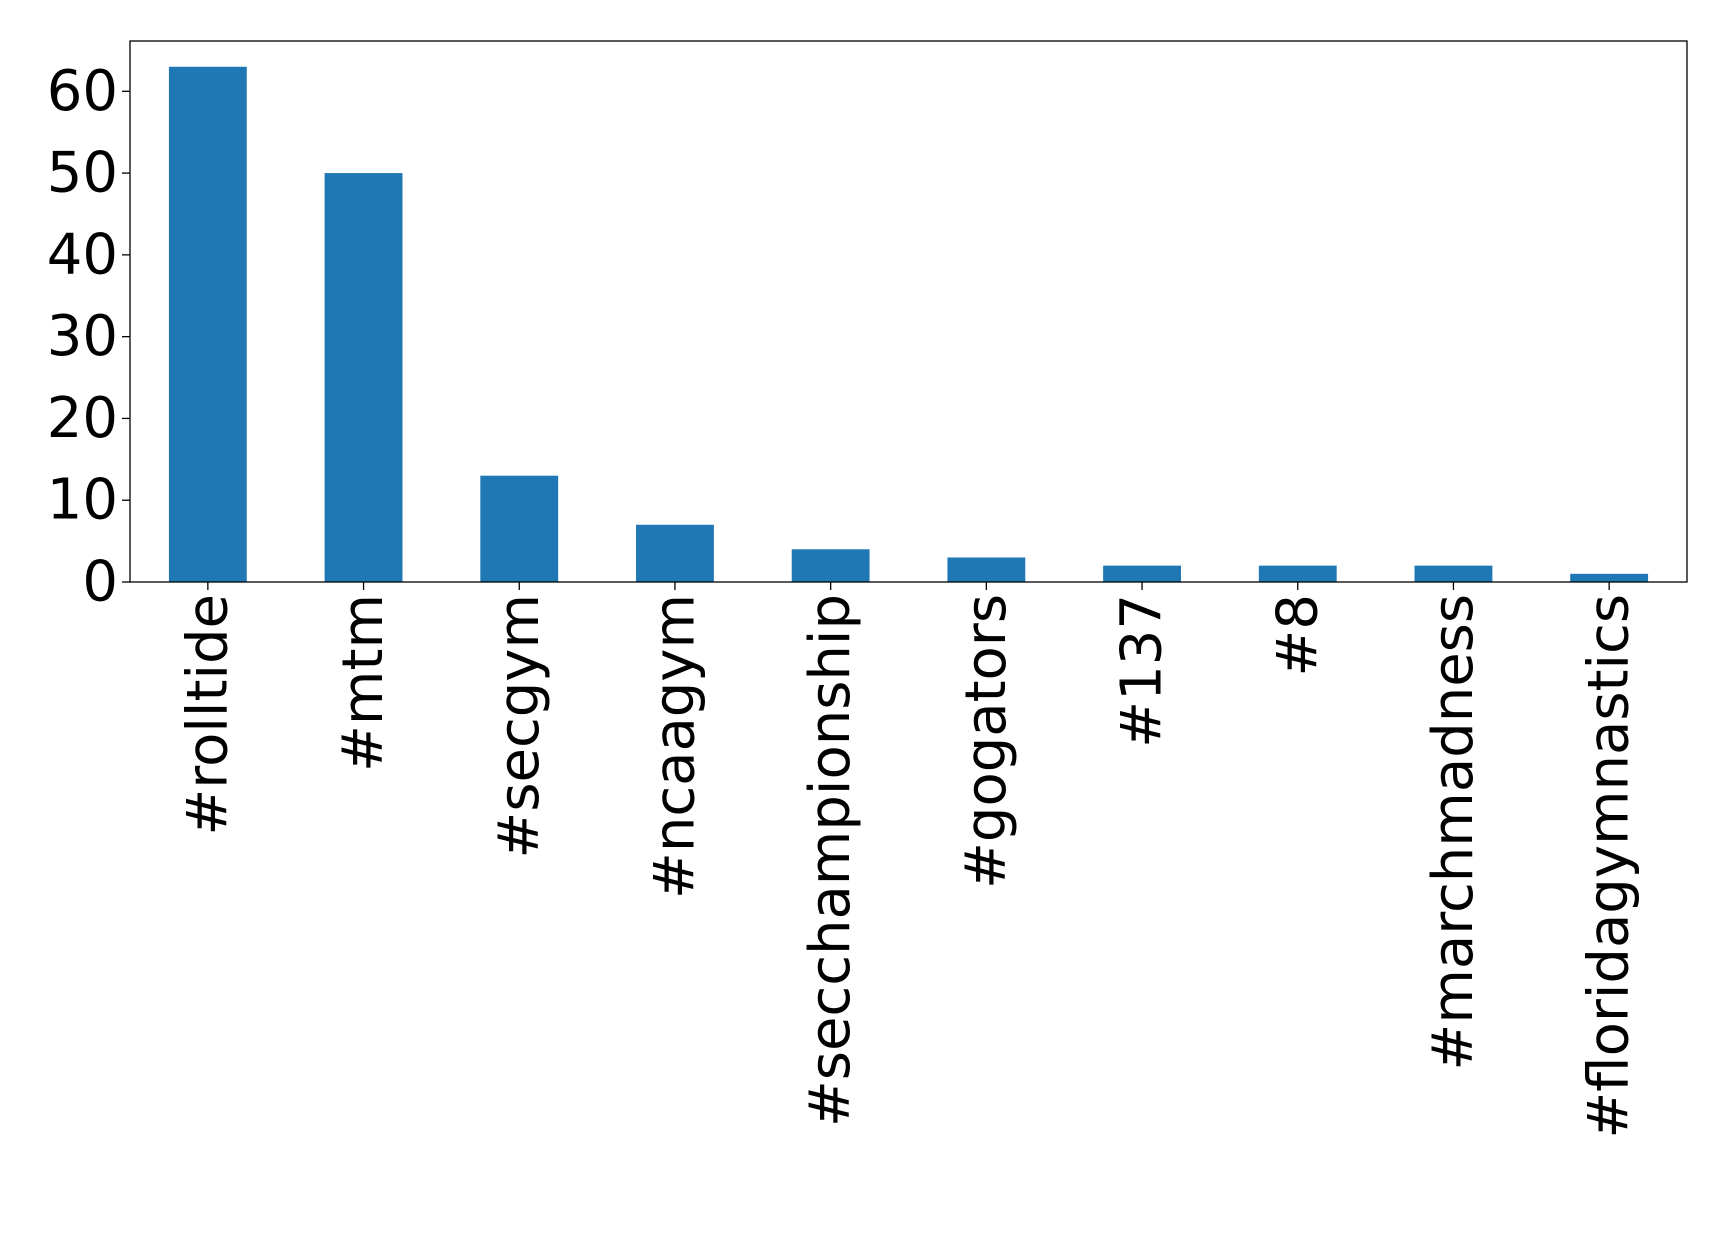 Image resolution: width=1719 pixels, height=1236 pixels. I want to click on y-tick-label: 60, so click(82, 91).